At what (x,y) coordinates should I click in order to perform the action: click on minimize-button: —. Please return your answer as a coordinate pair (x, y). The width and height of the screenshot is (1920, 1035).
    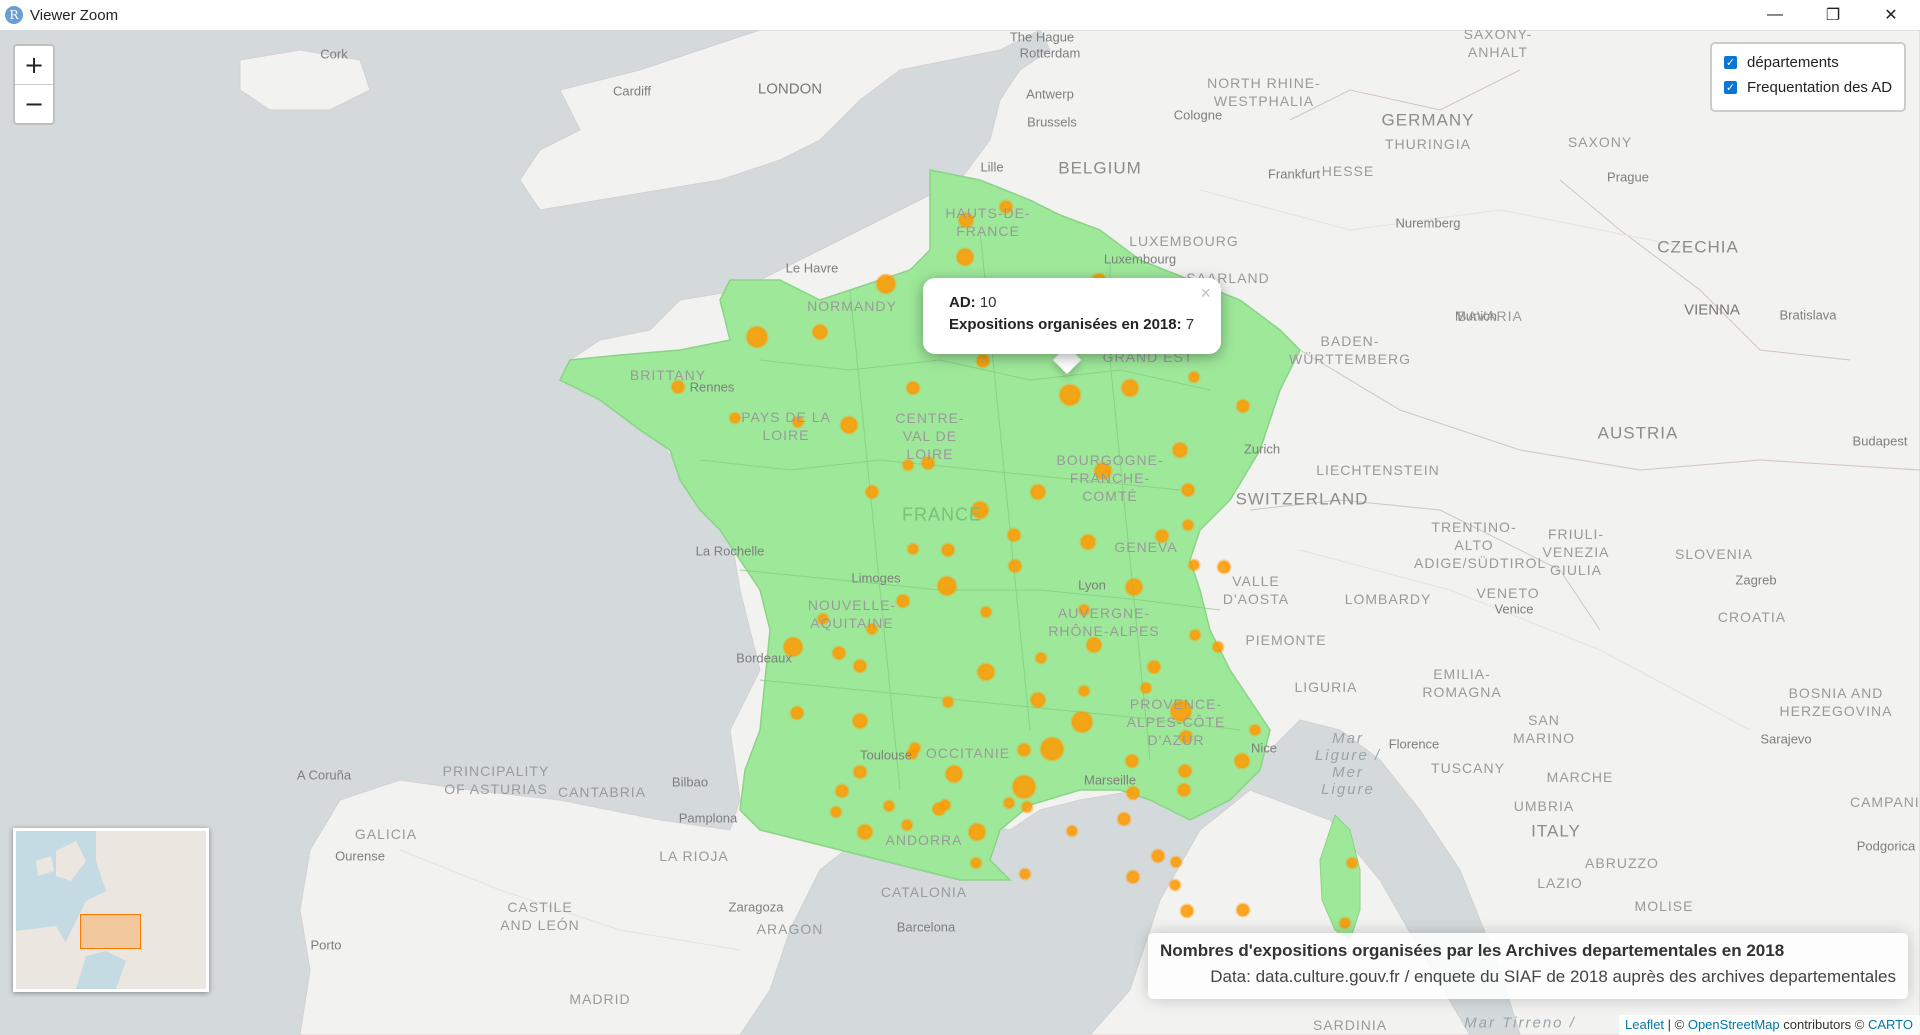
    Looking at the image, I should click on (1775, 14).